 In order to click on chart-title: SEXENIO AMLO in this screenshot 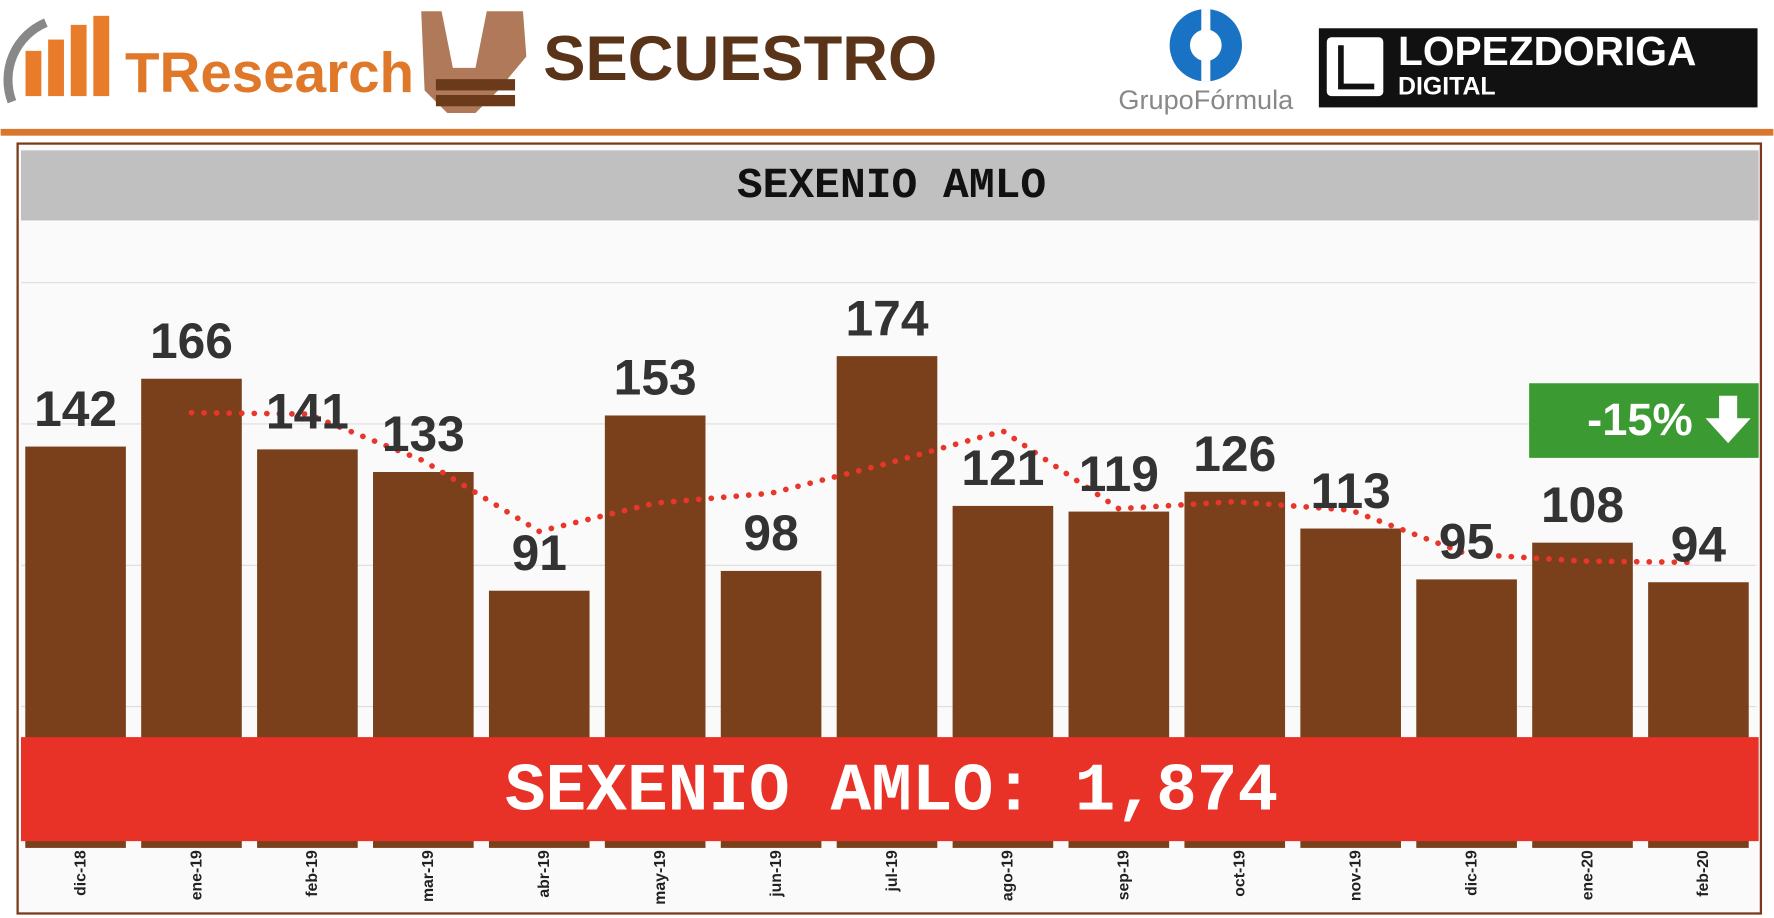, I will do `click(891, 185)`.